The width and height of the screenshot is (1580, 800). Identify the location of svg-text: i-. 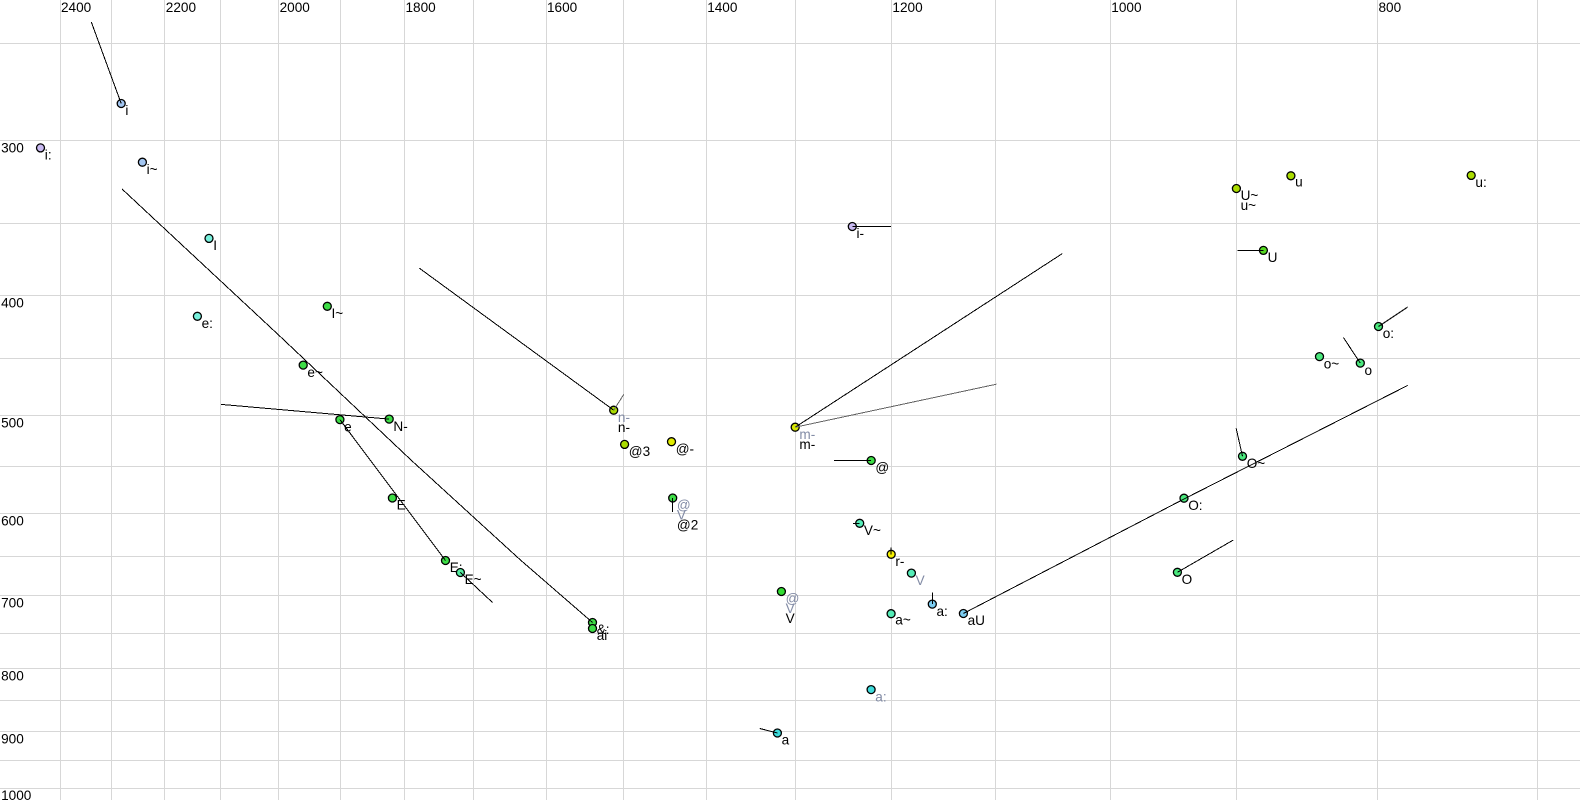
(861, 233).